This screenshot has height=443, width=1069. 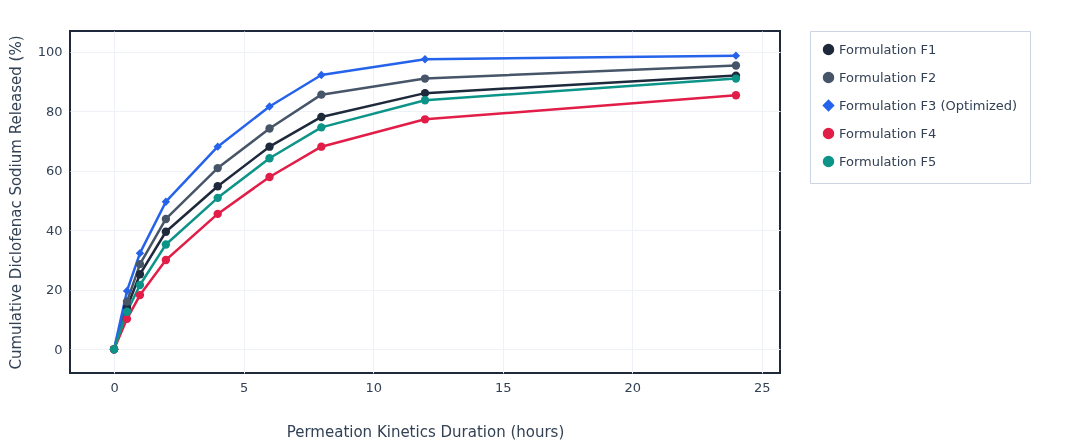 What do you see at coordinates (244, 387) in the screenshot?
I see `x-tick-label: 5` at bounding box center [244, 387].